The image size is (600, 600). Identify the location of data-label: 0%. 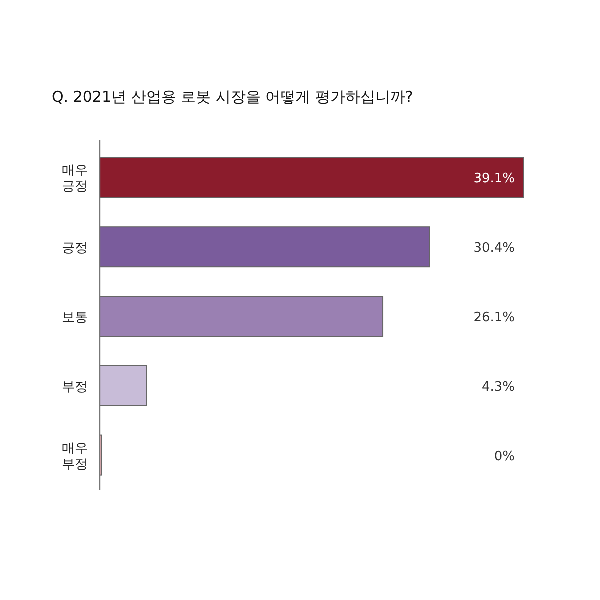
(504, 456).